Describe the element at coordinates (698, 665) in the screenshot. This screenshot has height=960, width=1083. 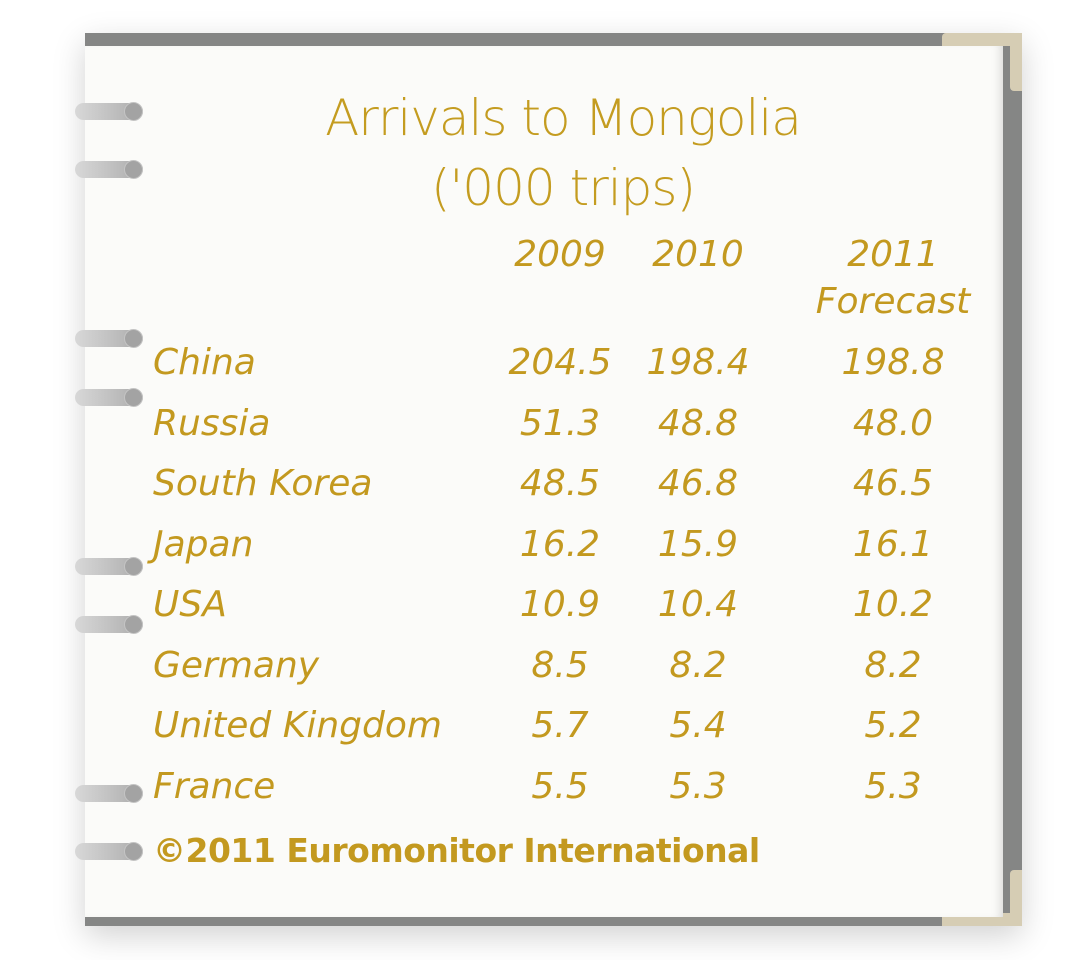
I see `table-cell-2010: 8.2` at that location.